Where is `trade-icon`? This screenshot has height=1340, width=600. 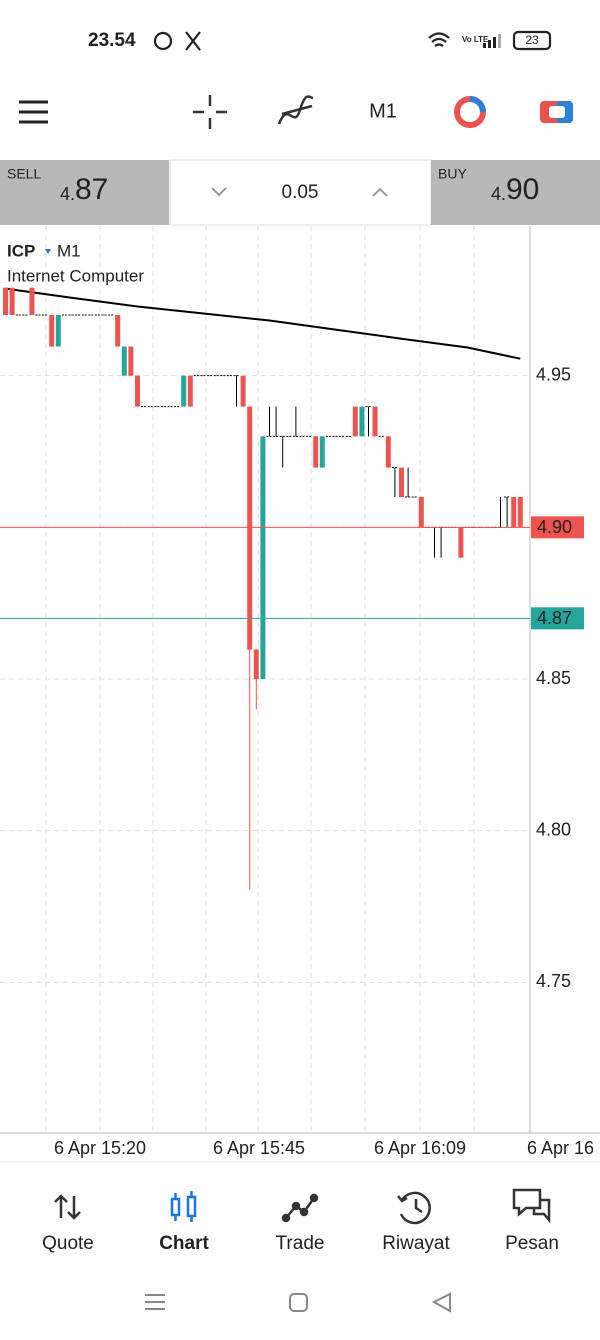
trade-icon is located at coordinates (300, 1208).